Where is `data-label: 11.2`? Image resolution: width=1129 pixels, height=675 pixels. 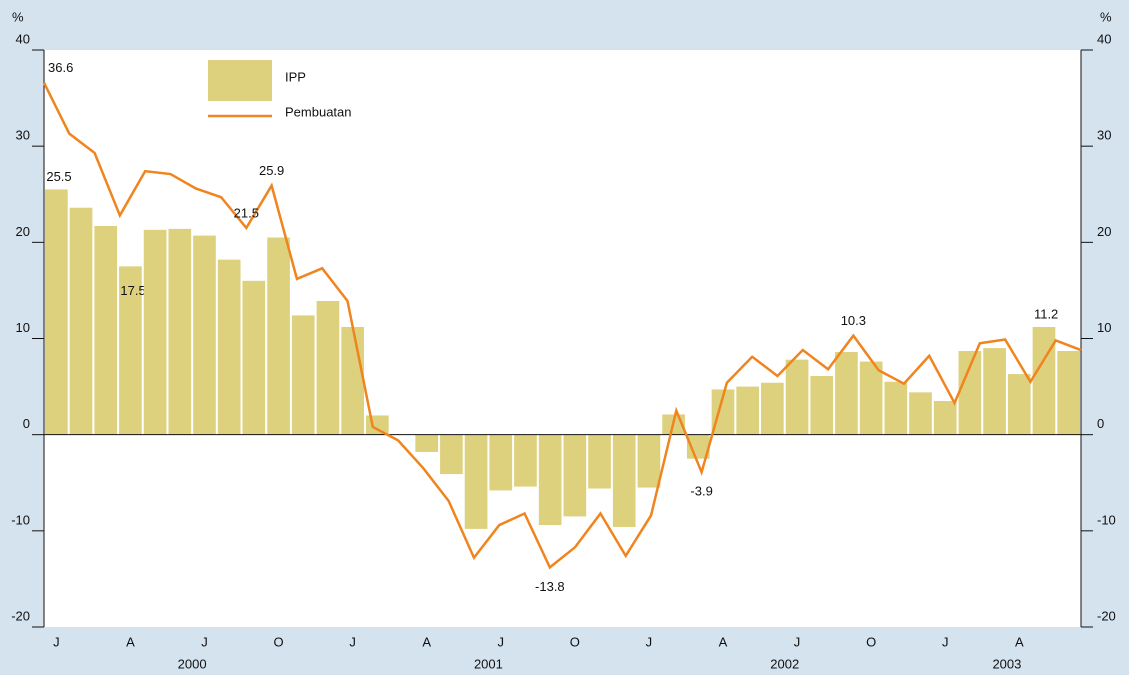
data-label: 11.2 is located at coordinates (1046, 313).